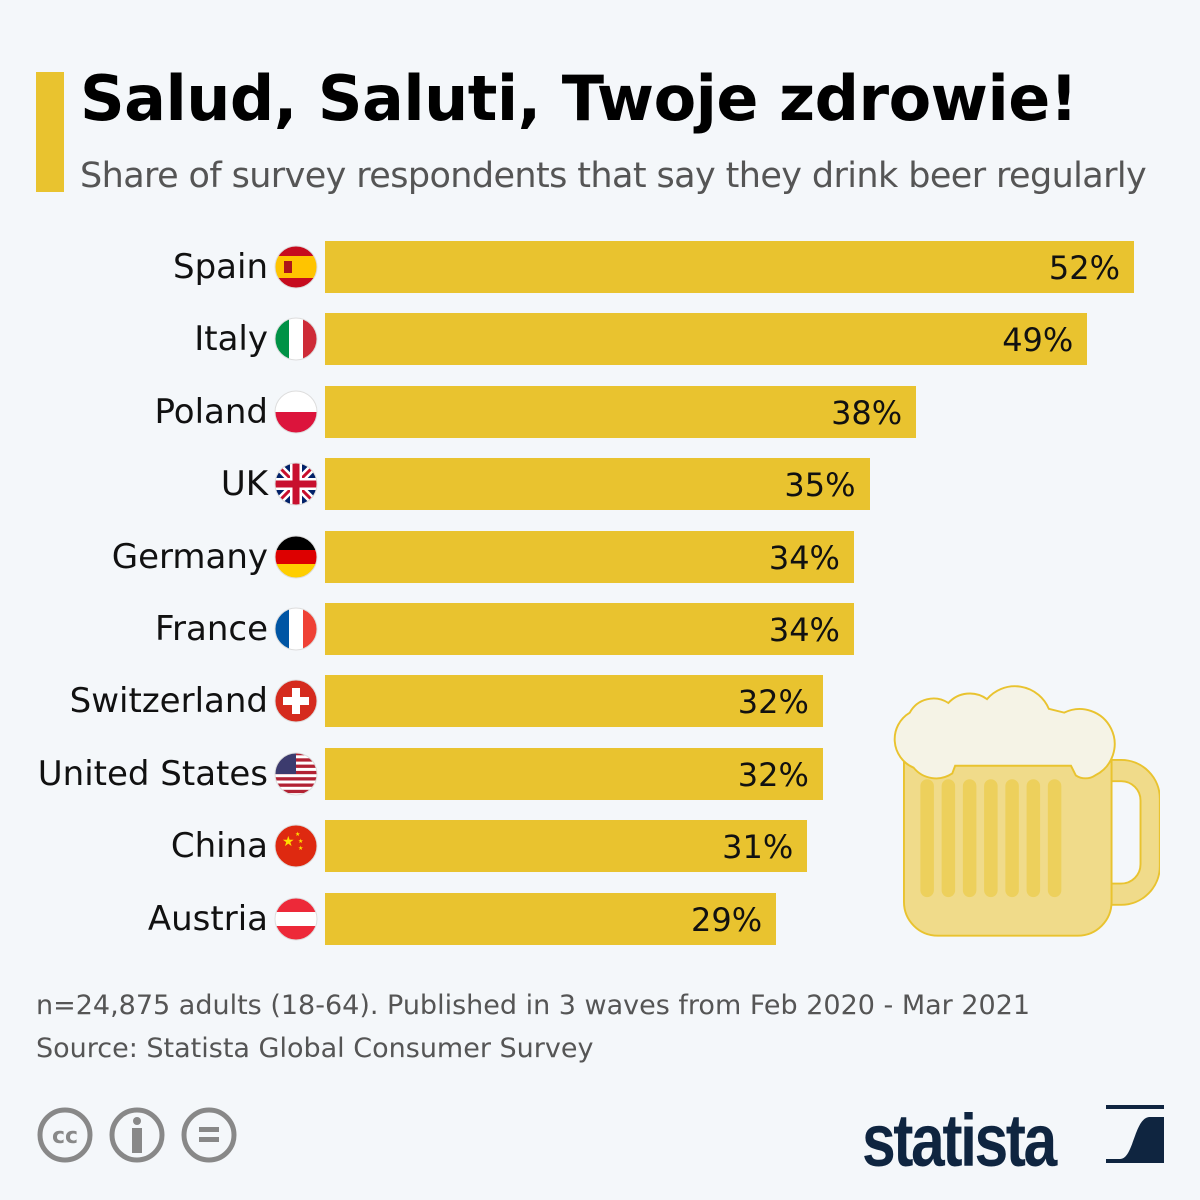  What do you see at coordinates (296, 629) in the screenshot?
I see `france-flag-icon` at bounding box center [296, 629].